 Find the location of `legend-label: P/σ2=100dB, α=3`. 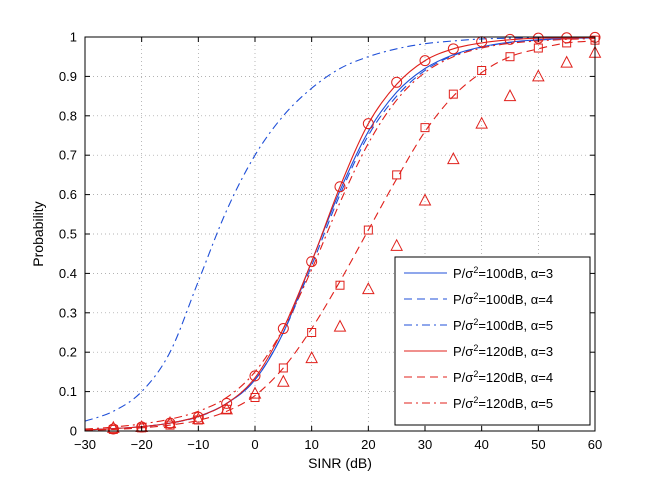

legend-label: P/σ2=100dB, α=3 is located at coordinates (503, 273).